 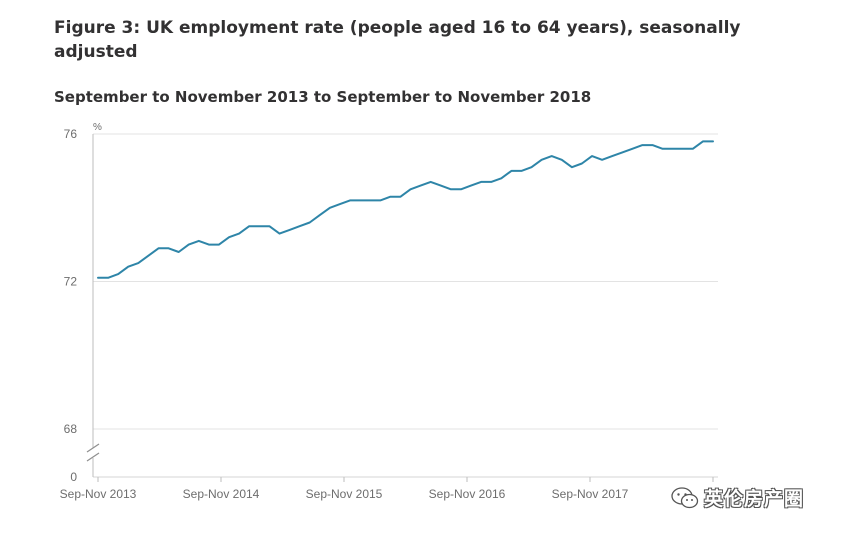 I want to click on x-tick-label: Sep-Nov 2013, so click(x=98, y=494).